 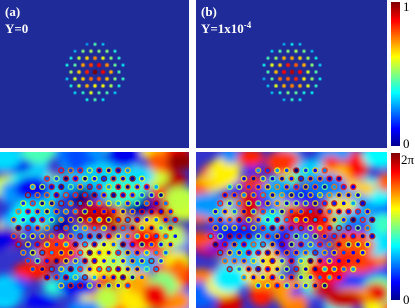 What do you see at coordinates (248, 25) in the screenshot?
I see `param-exponent: -4` at bounding box center [248, 25].